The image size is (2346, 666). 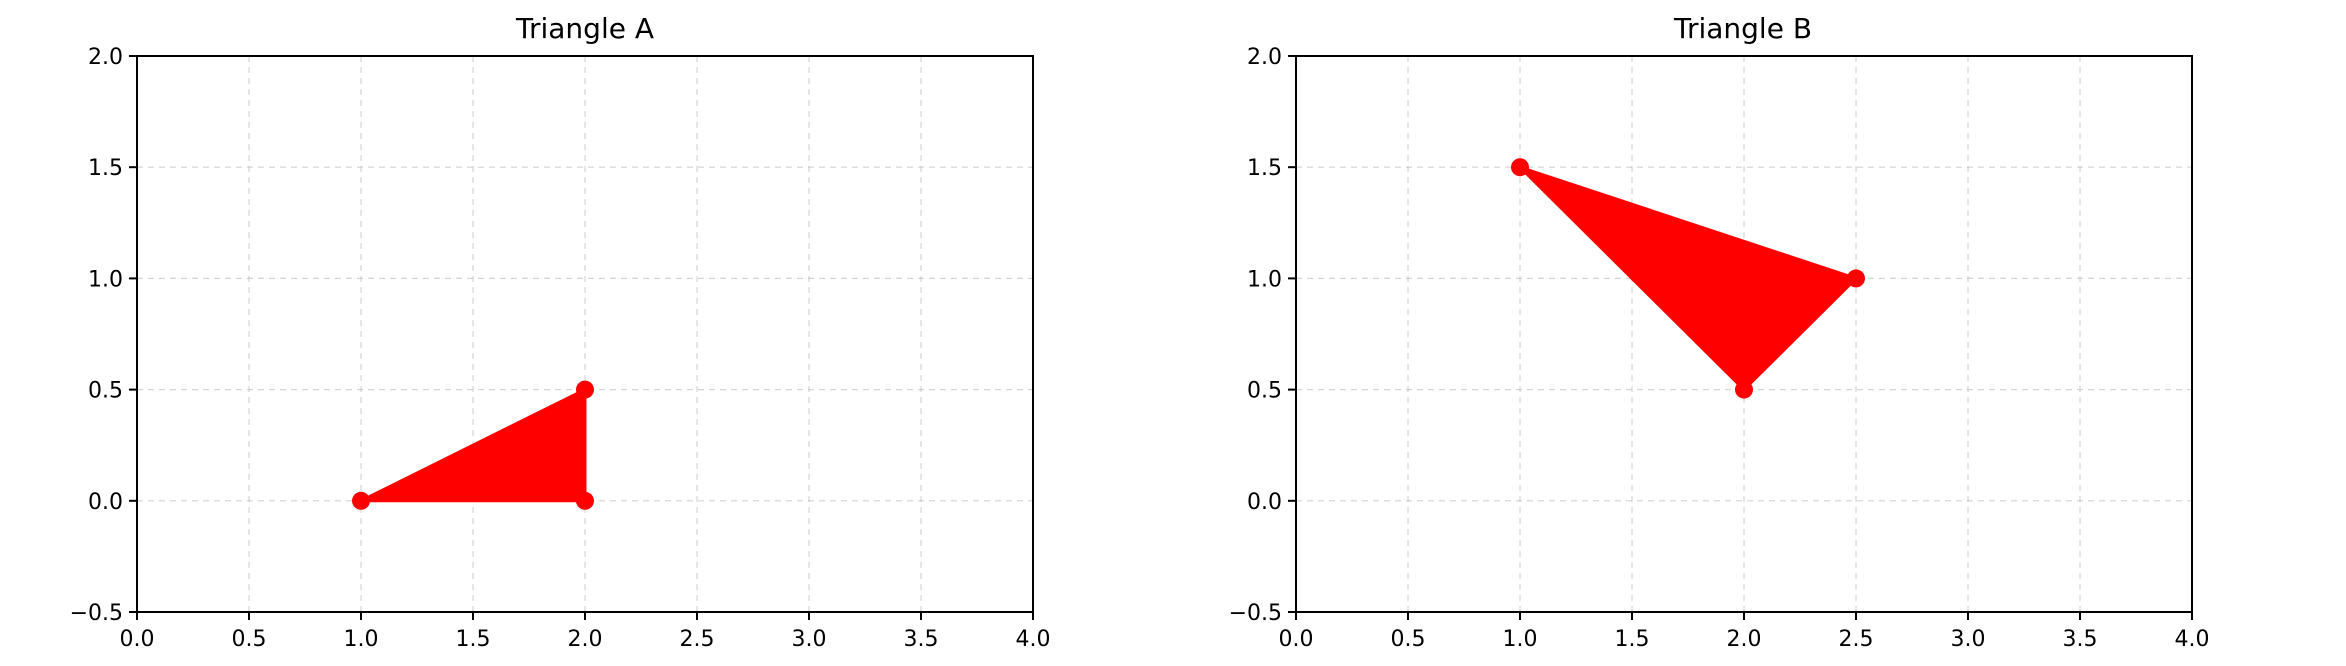 I want to click on chart-title: Triangle B, so click(x=1742, y=28).